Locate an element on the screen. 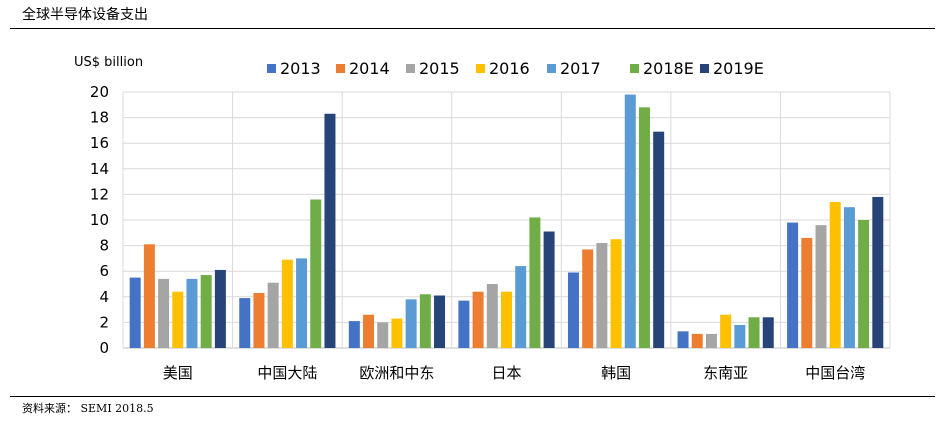 The width and height of the screenshot is (943, 426). y-axis-label: US$ billion is located at coordinates (108, 62).